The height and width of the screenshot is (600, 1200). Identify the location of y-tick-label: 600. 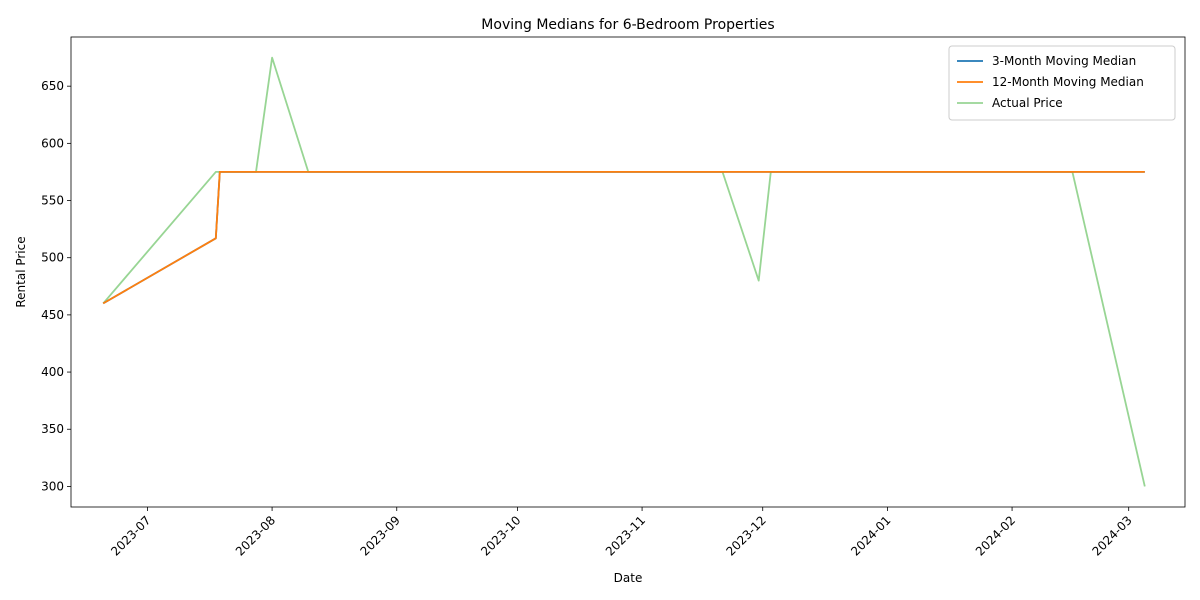
(52, 143).